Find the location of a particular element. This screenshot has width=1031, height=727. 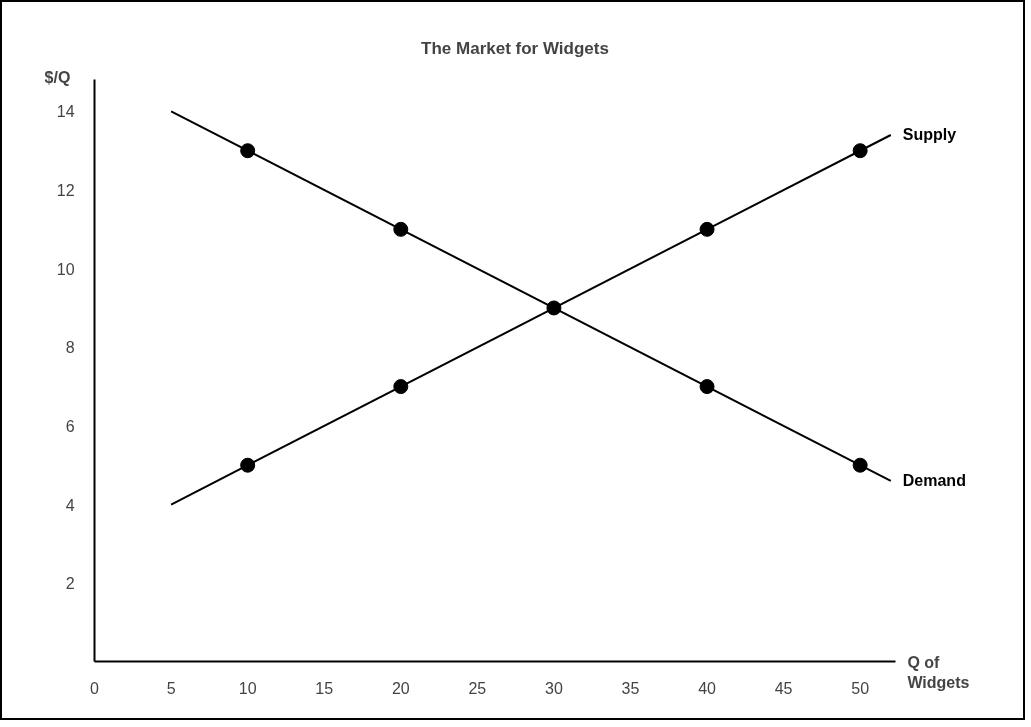

x-tick-label: 25 is located at coordinates (477, 688).